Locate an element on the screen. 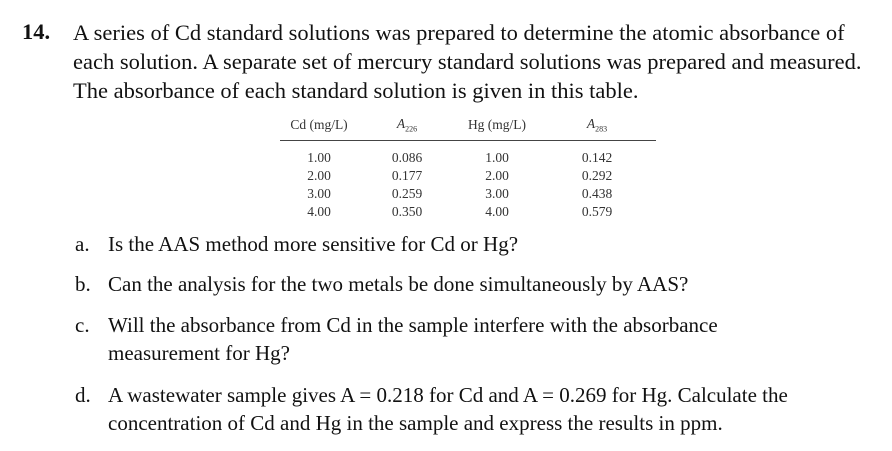 The image size is (892, 451). header-a283: A283 is located at coordinates (597, 128).